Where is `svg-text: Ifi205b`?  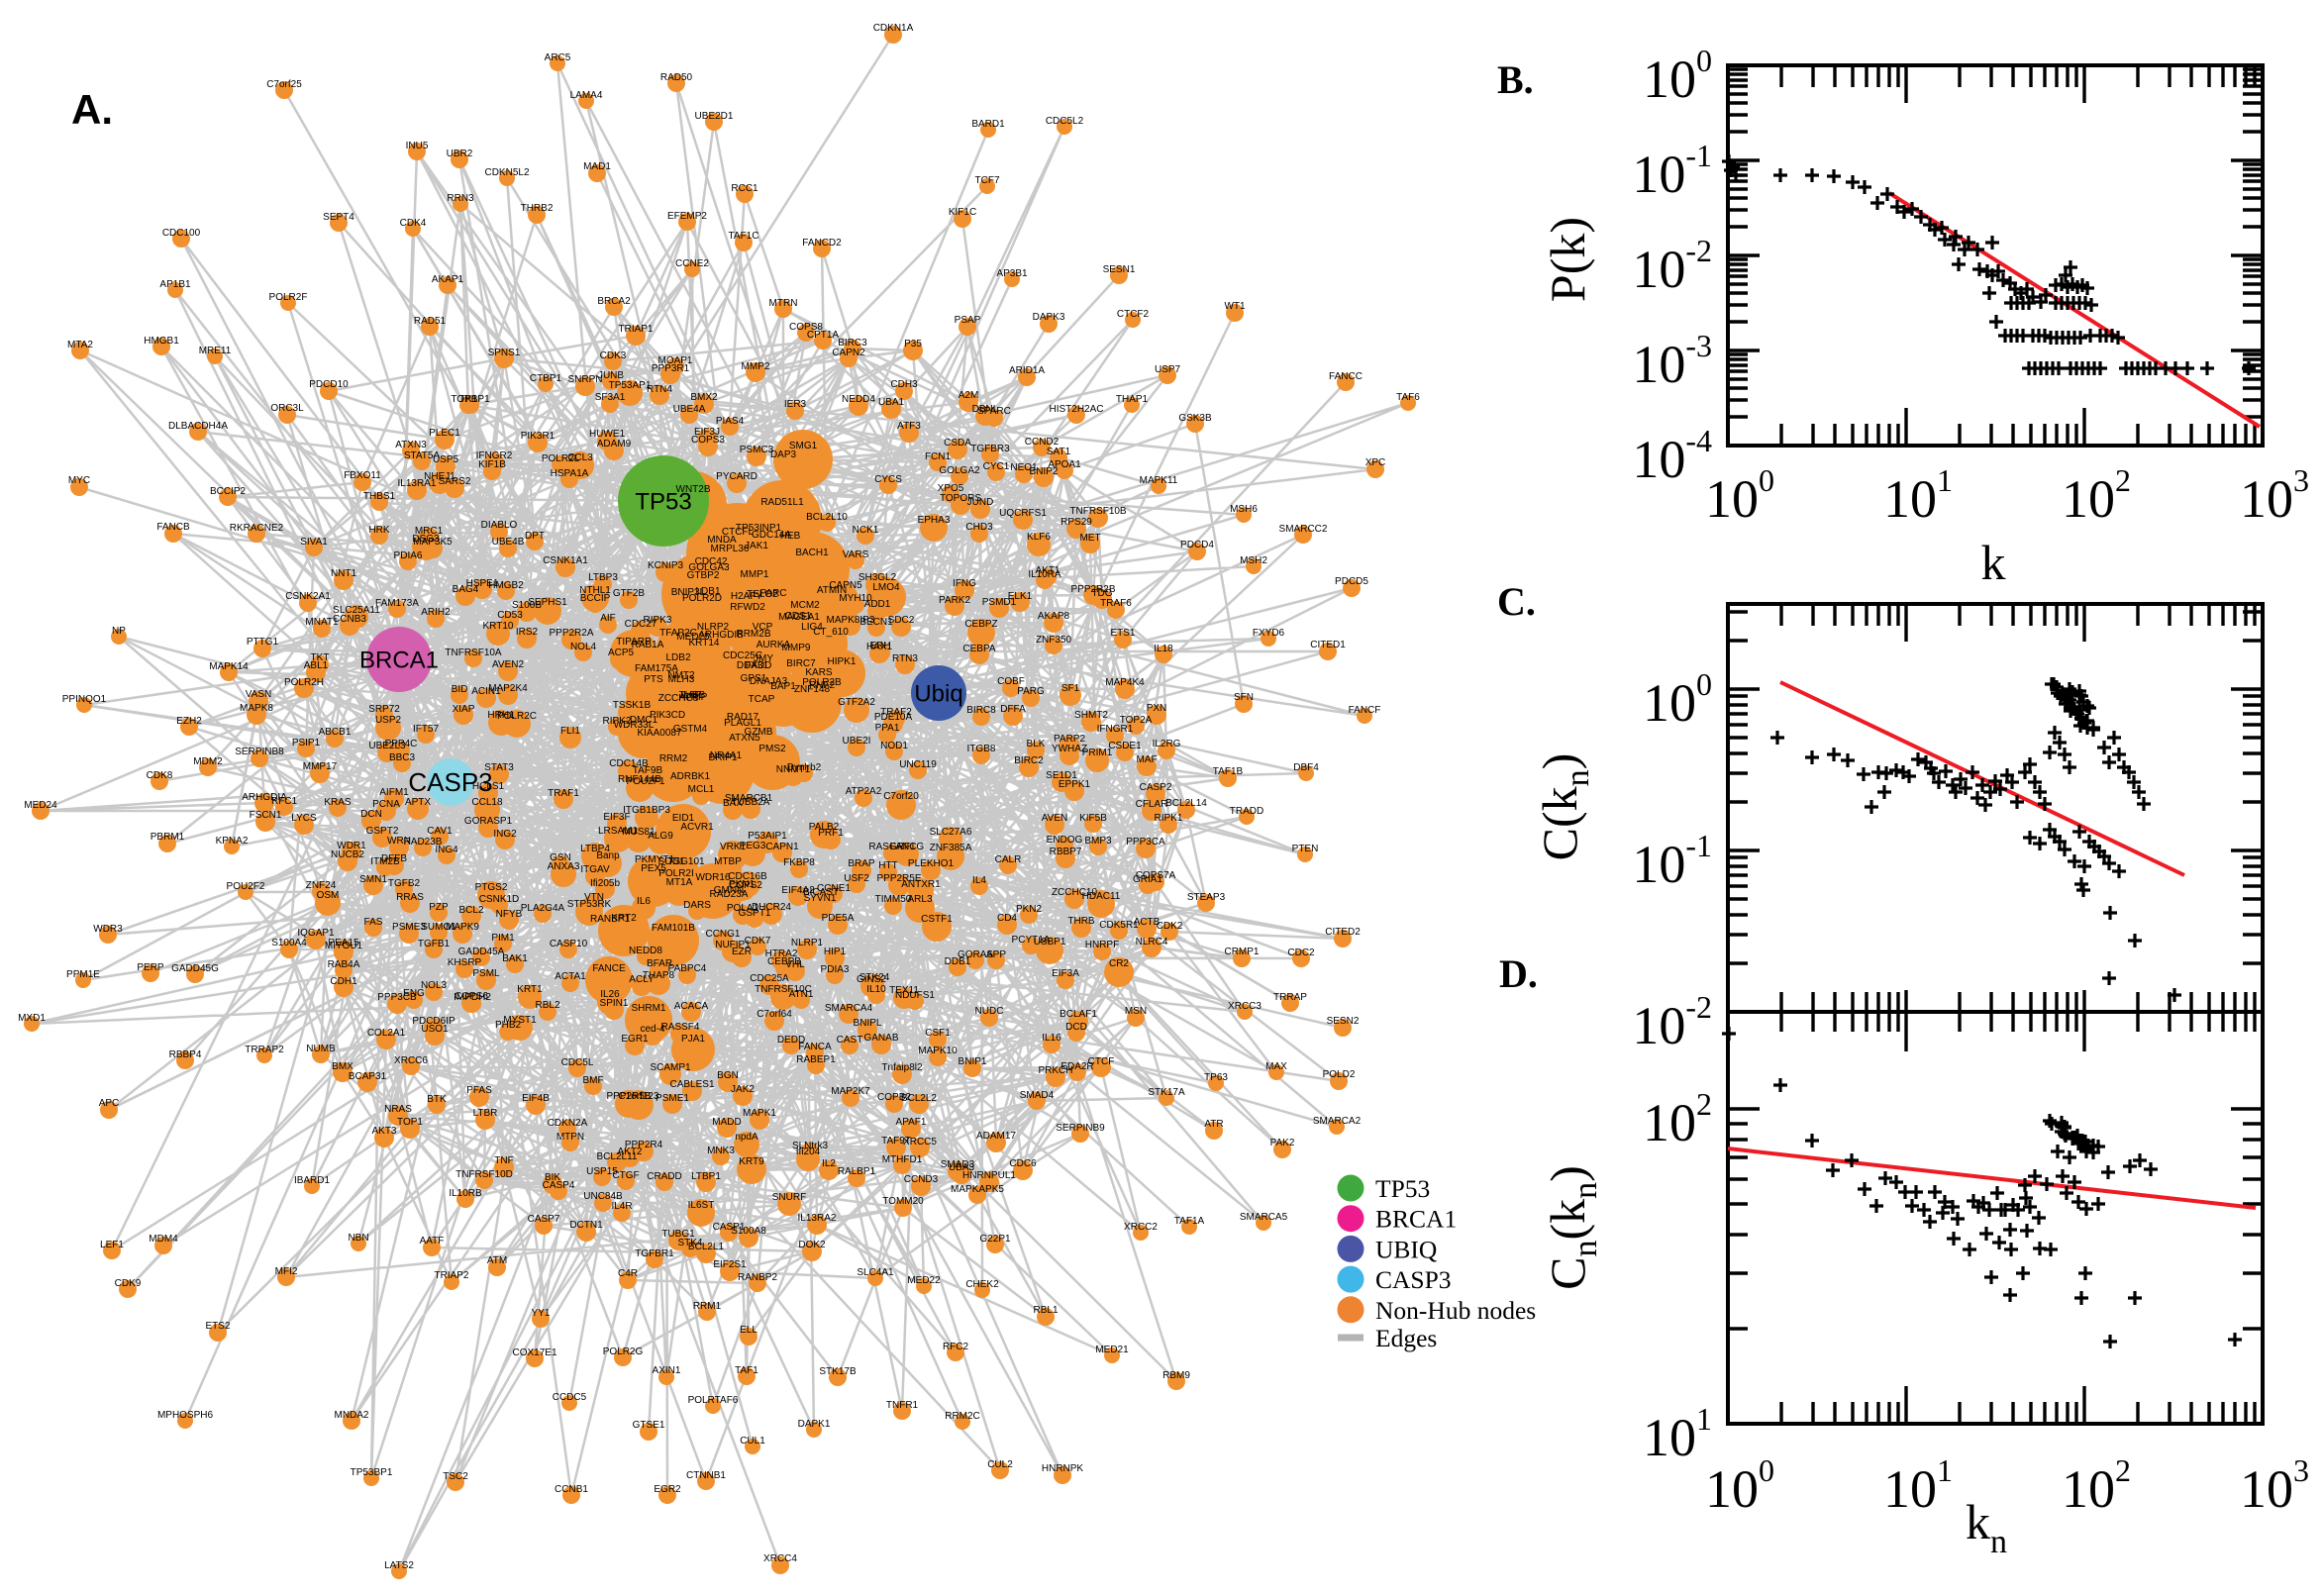
svg-text: Ifi205b is located at coordinates (605, 883).